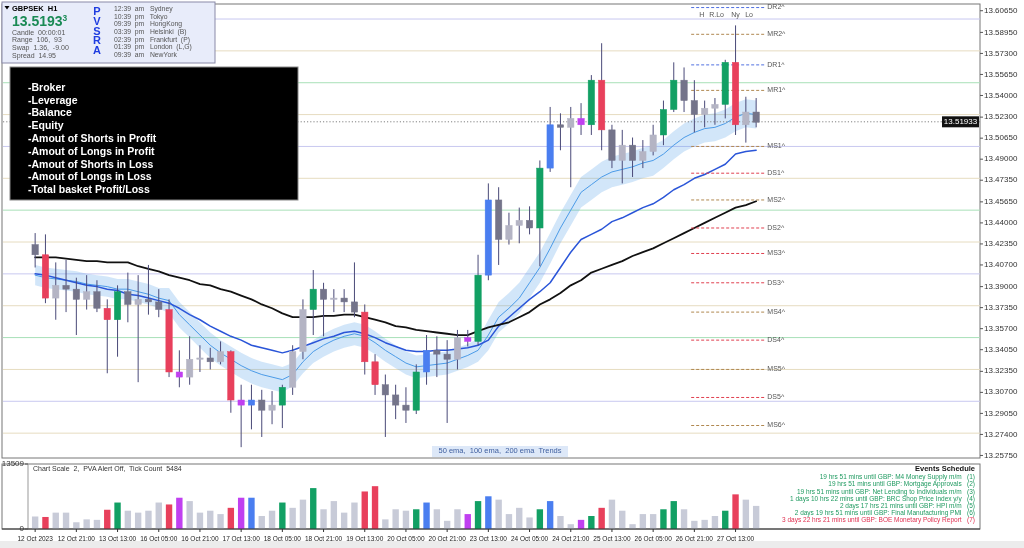  I want to click on text: 13.5193$^{3}$, so click(40, 21).